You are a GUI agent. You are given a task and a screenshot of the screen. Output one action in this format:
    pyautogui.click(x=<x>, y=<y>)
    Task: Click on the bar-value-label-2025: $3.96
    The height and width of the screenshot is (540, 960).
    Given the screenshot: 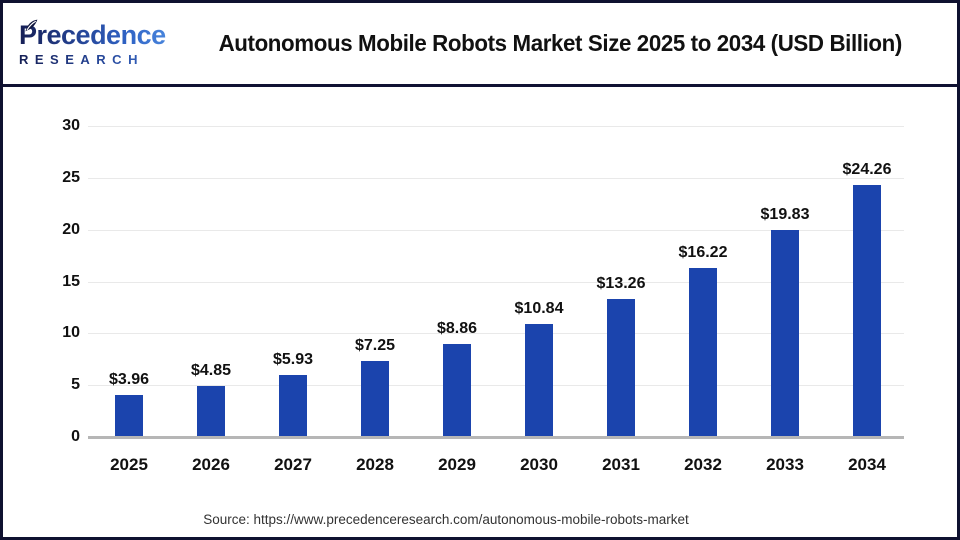 What is the action you would take?
    pyautogui.click(x=129, y=379)
    